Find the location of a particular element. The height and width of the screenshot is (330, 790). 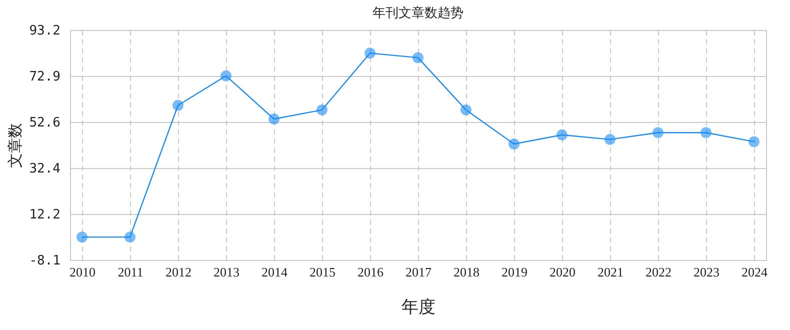

x-tick-label: 2021 is located at coordinates (611, 272).